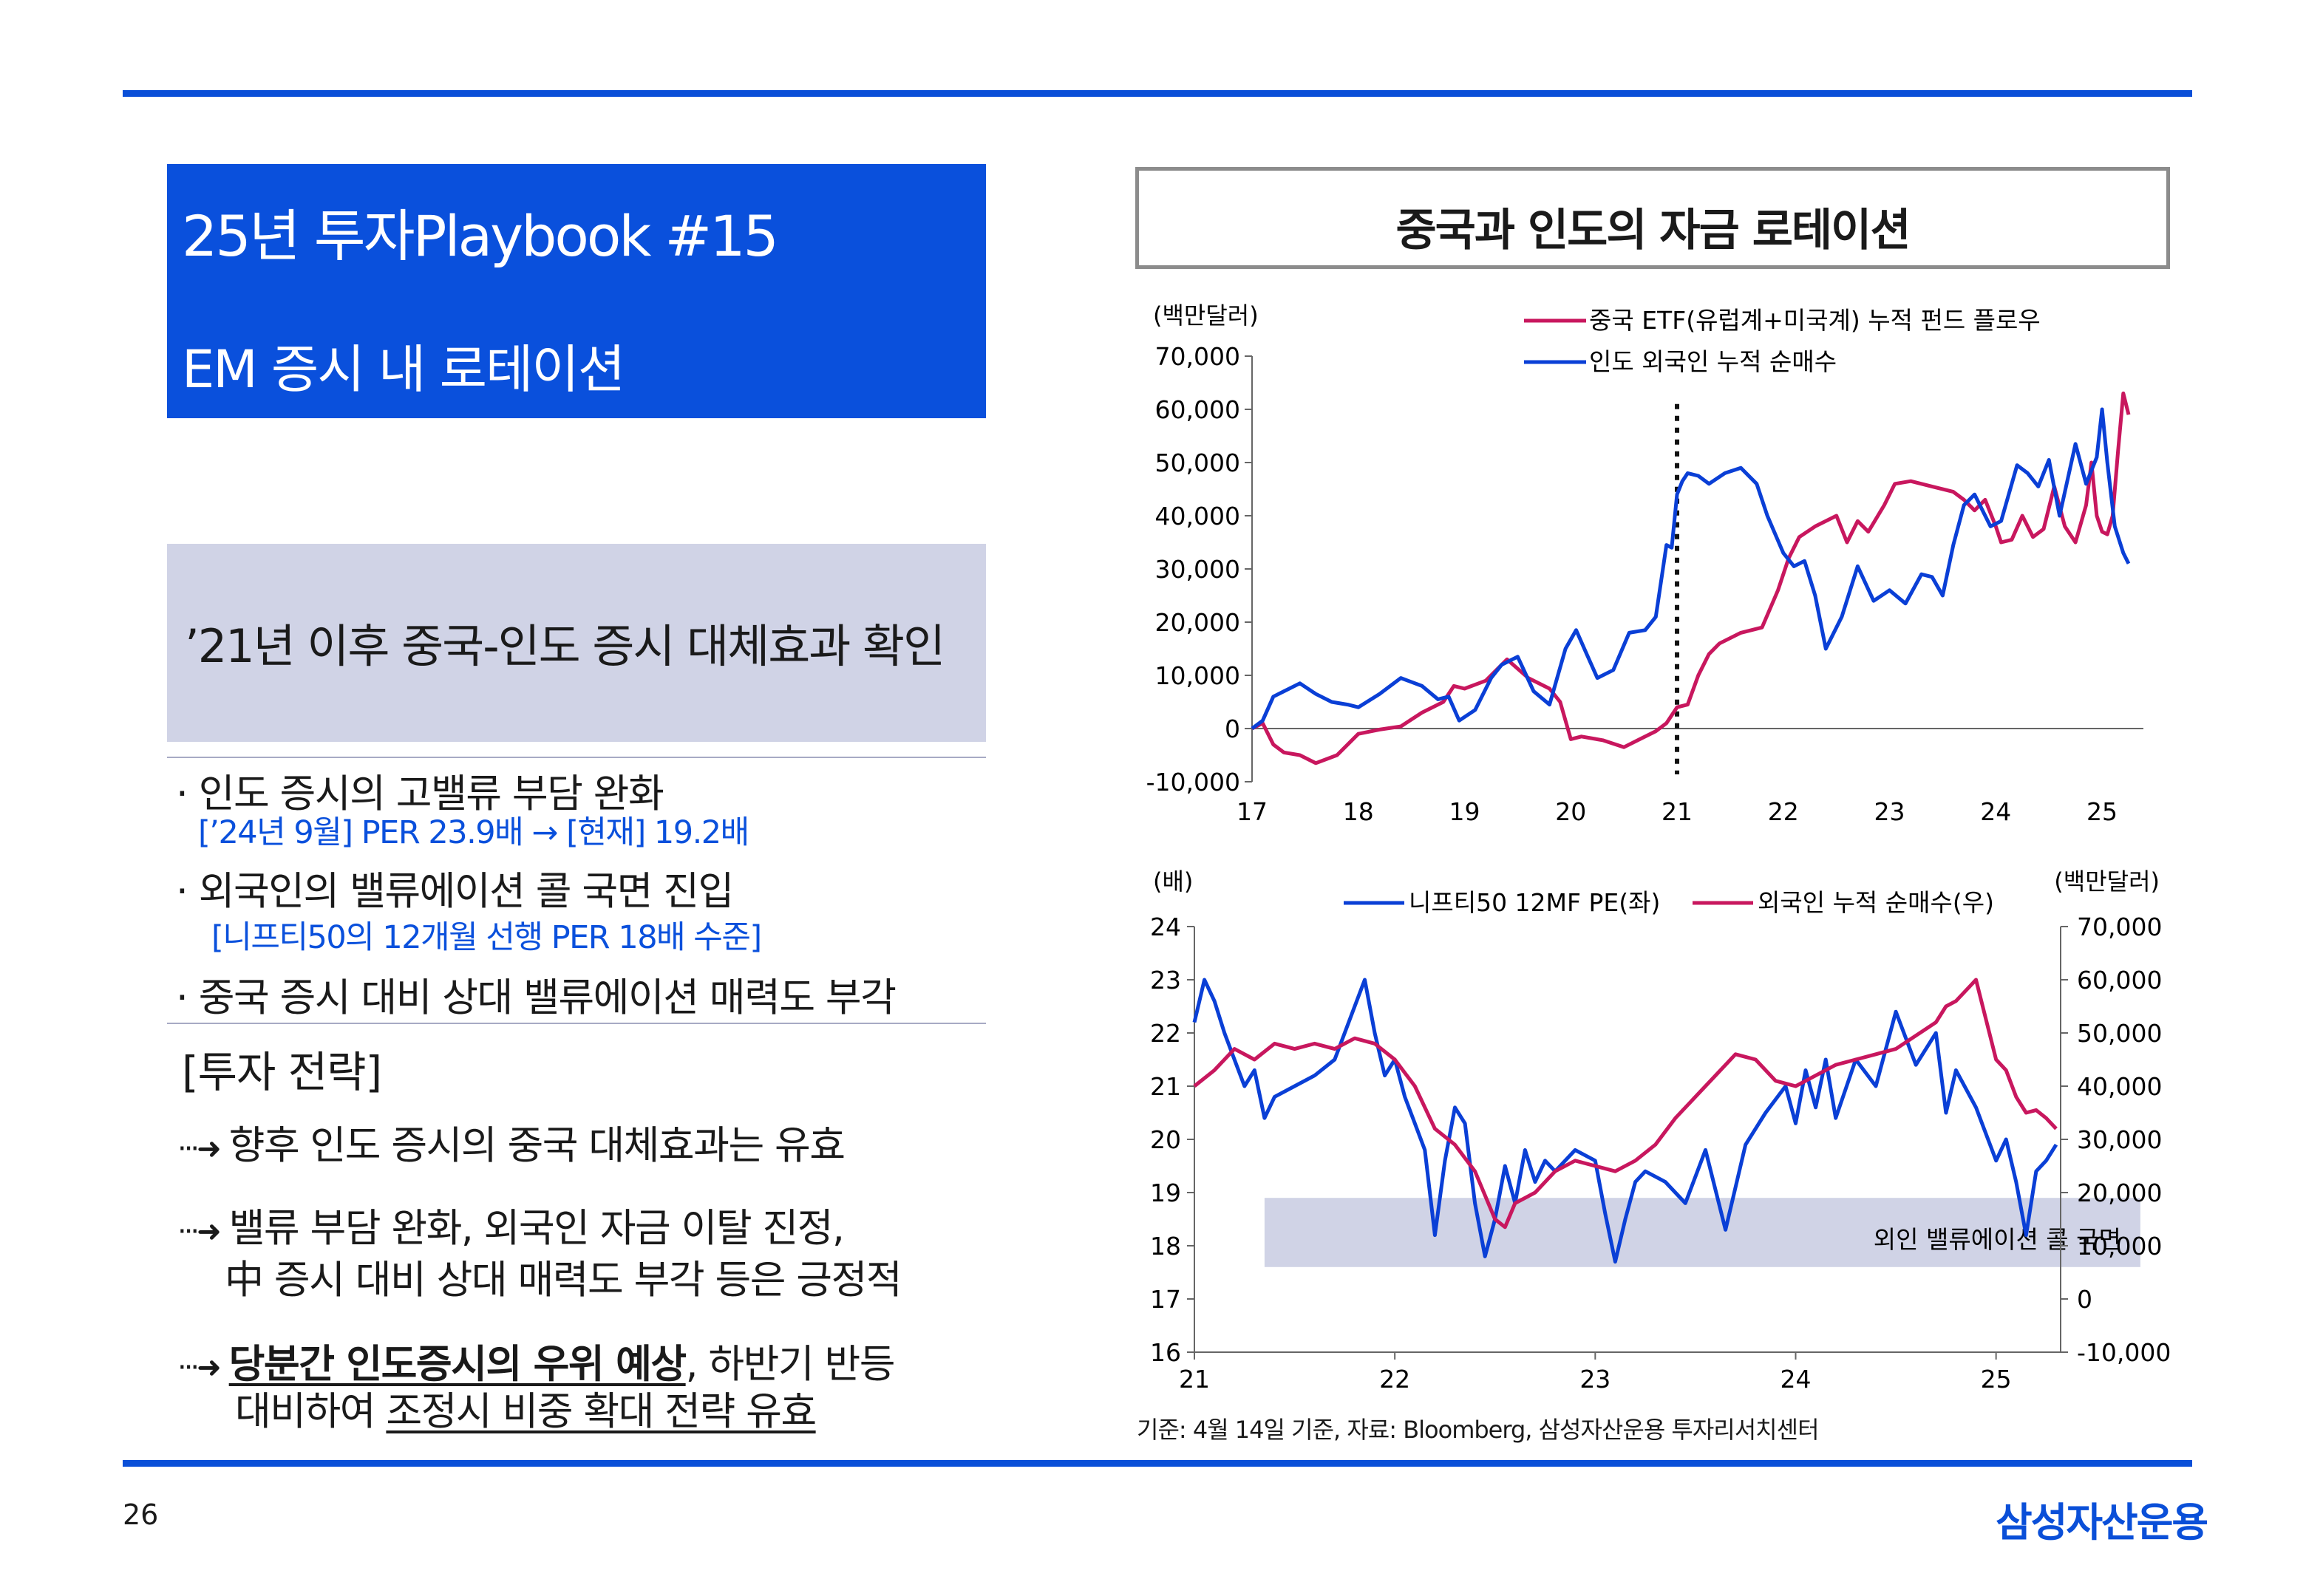 The height and width of the screenshot is (1596, 2306). What do you see at coordinates (1571, 811) in the screenshot?
I see `x-tick-label: 20` at bounding box center [1571, 811].